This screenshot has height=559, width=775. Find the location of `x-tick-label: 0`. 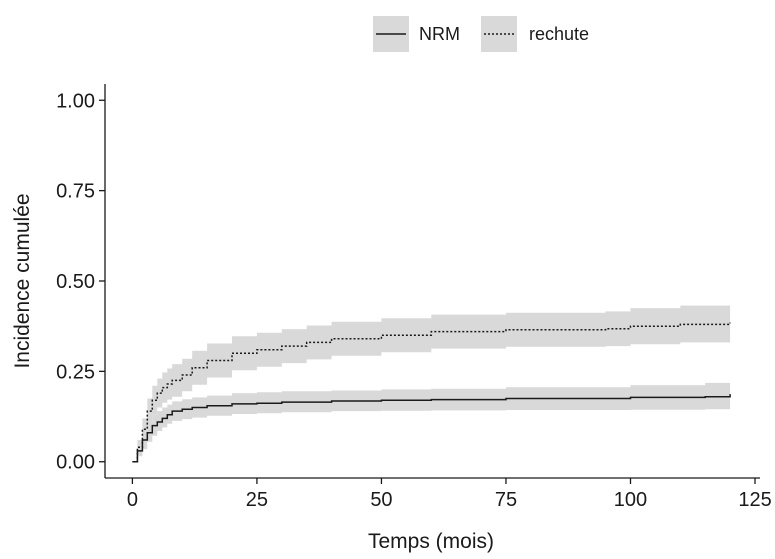

x-tick-label: 0 is located at coordinates (132, 500).